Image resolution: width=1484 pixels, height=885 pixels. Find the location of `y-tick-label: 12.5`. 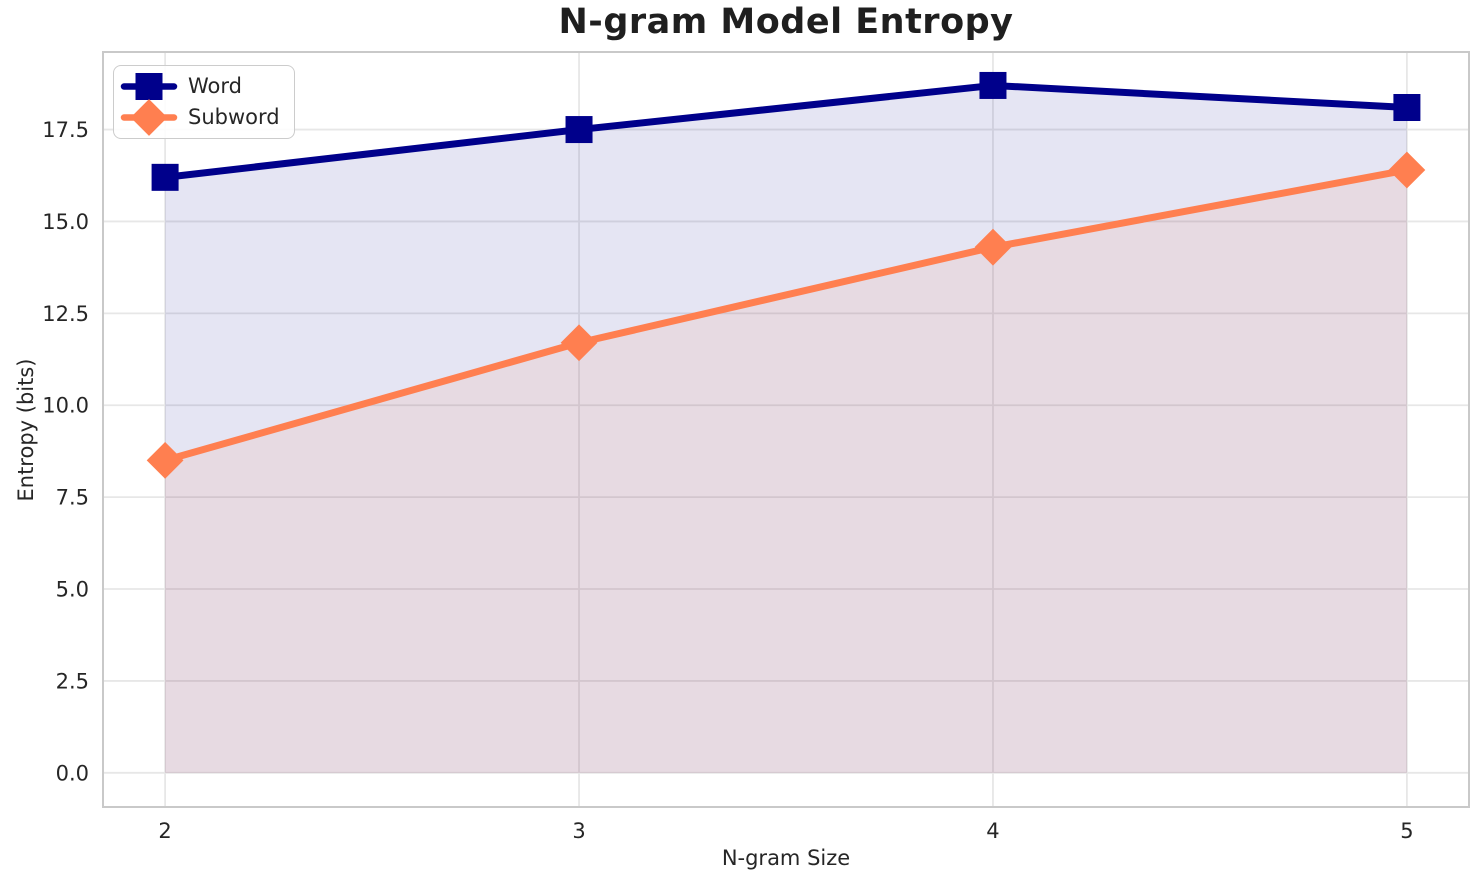

y-tick-label: 12.5 is located at coordinates (65, 314).